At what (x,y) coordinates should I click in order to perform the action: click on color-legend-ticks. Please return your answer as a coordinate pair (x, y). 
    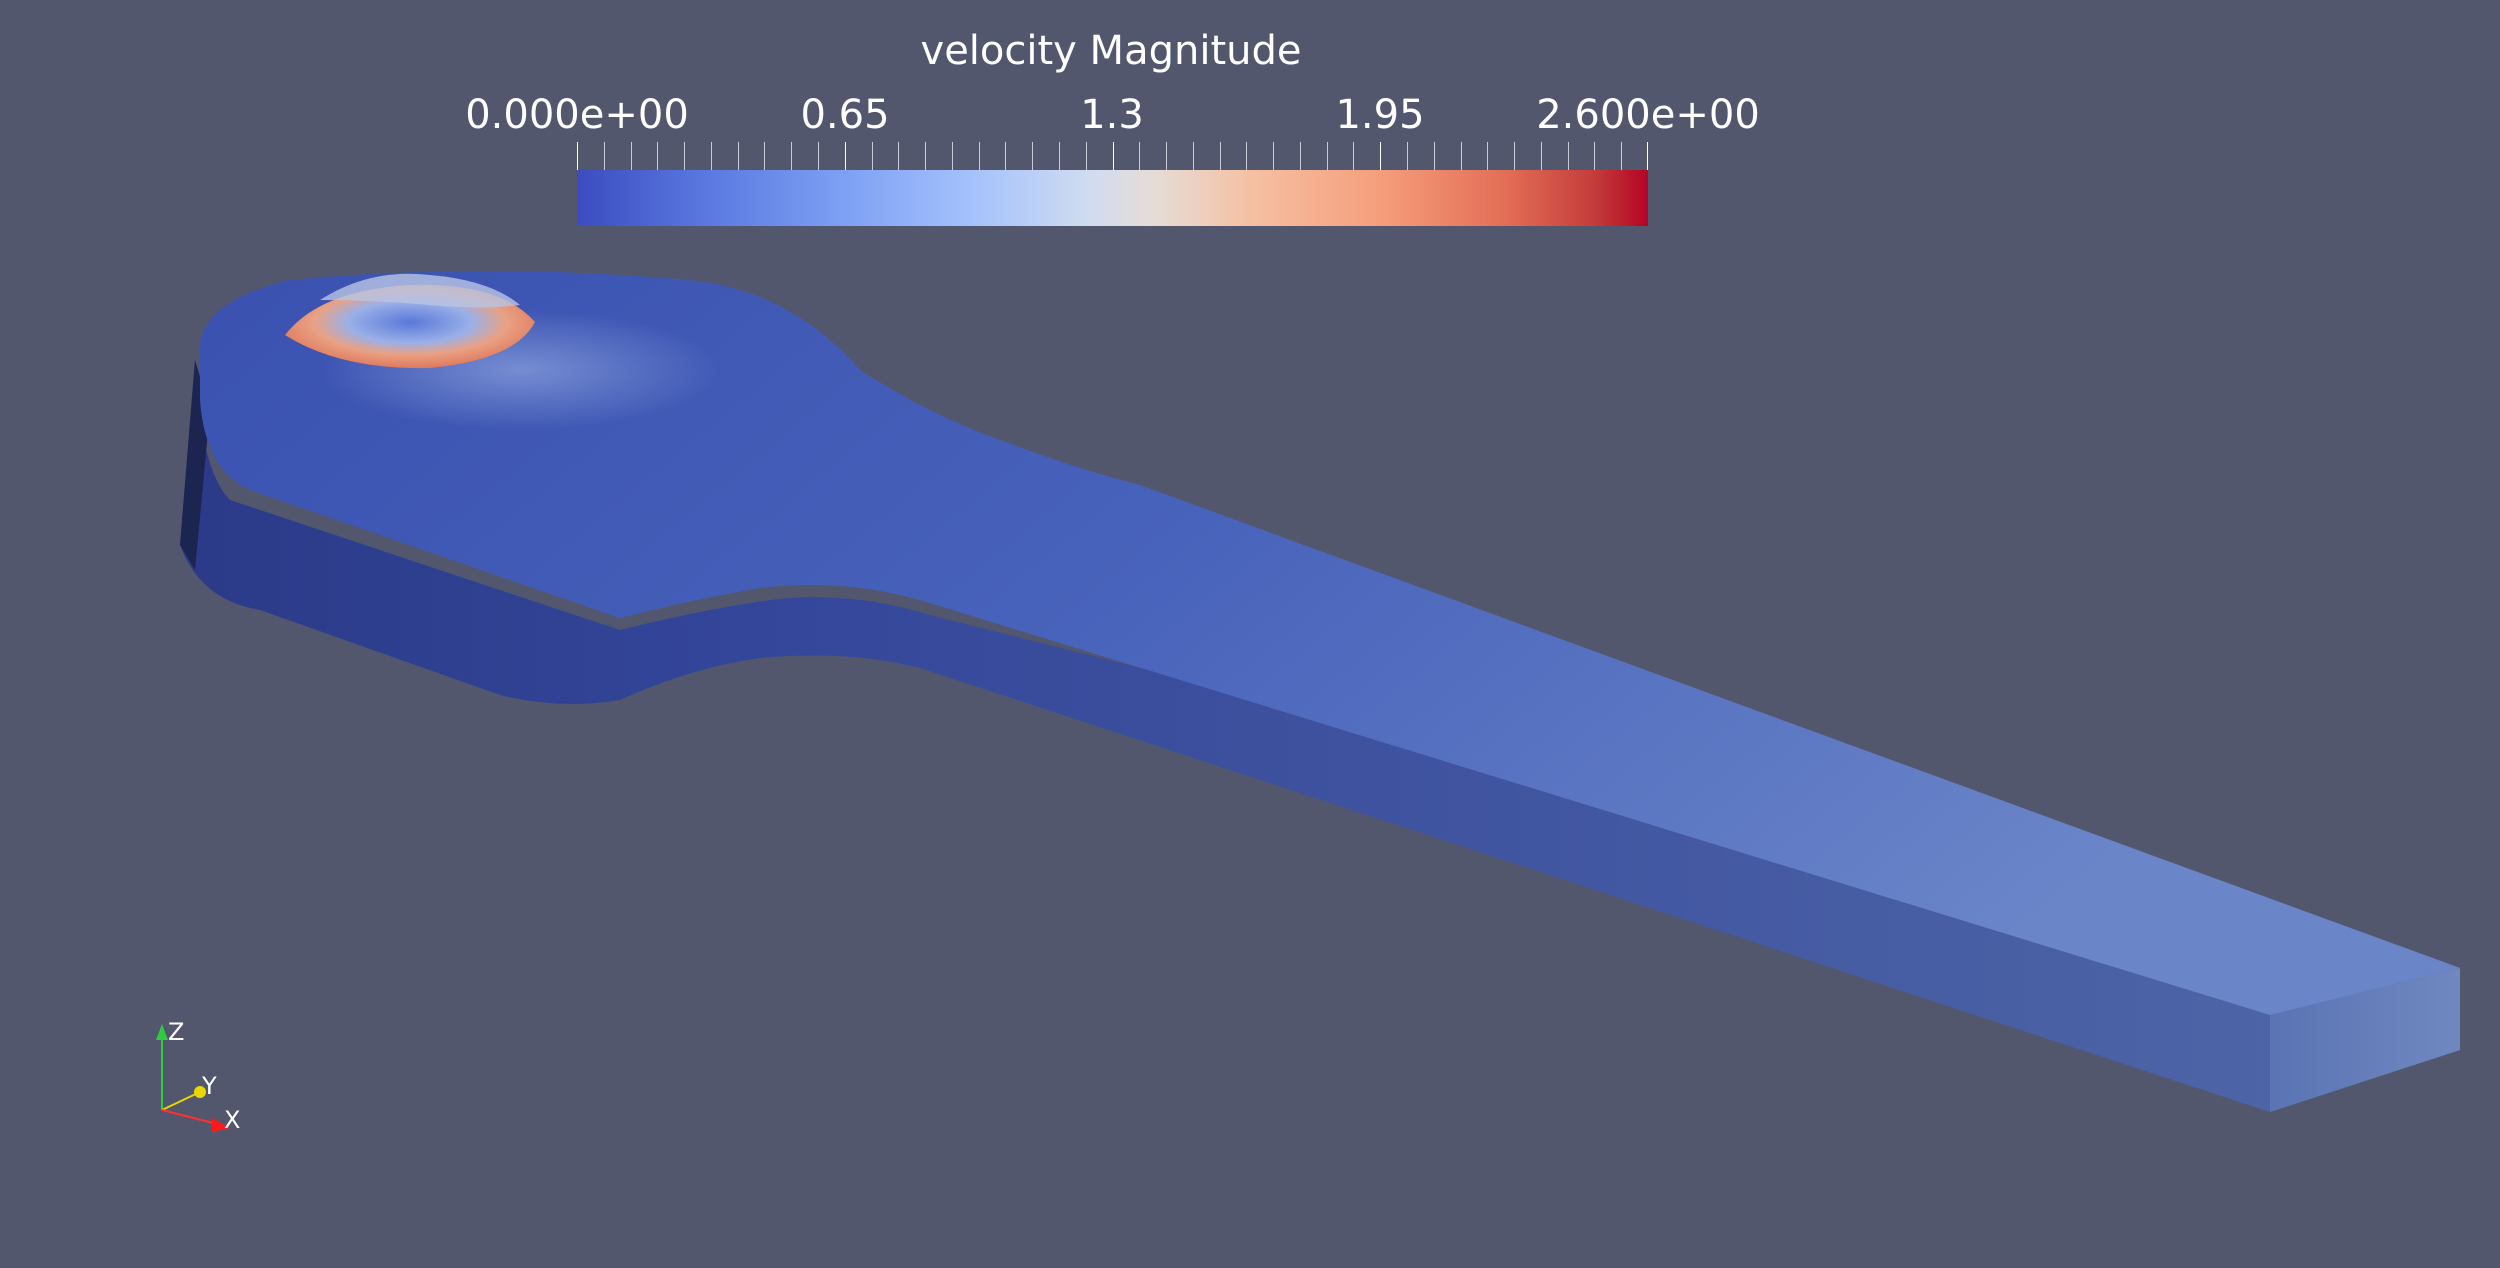
    Looking at the image, I should click on (1112, 156).